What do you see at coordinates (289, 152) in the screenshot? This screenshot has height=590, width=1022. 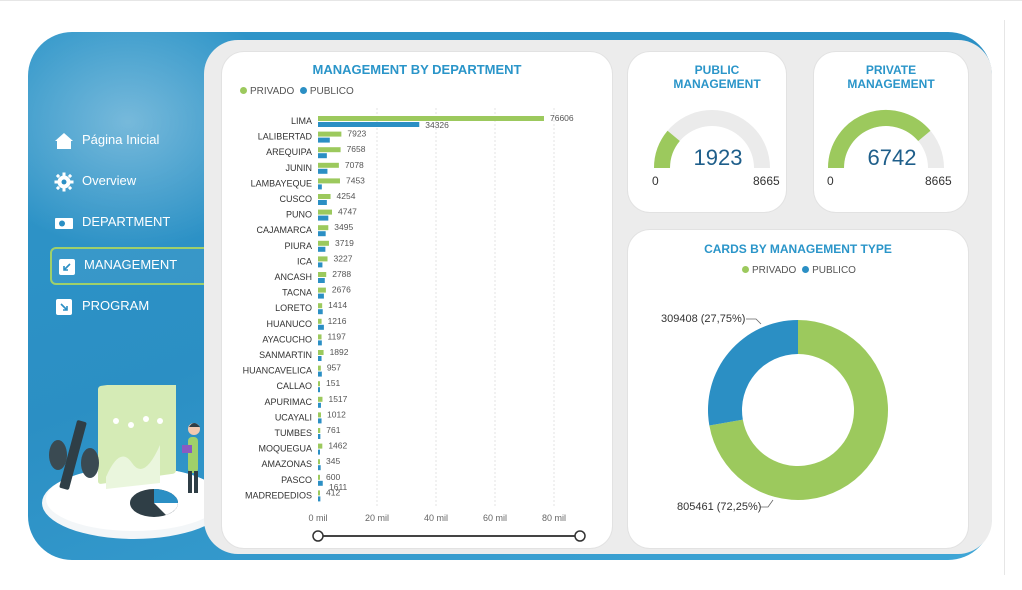 I see `category-label: AREQUIPA` at bounding box center [289, 152].